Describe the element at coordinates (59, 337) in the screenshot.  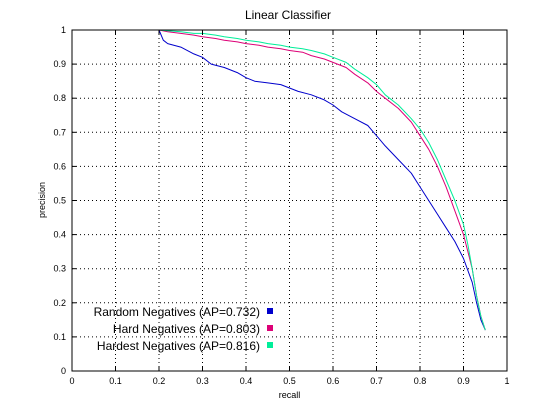
I see `y-tick-label: 0.1` at that location.